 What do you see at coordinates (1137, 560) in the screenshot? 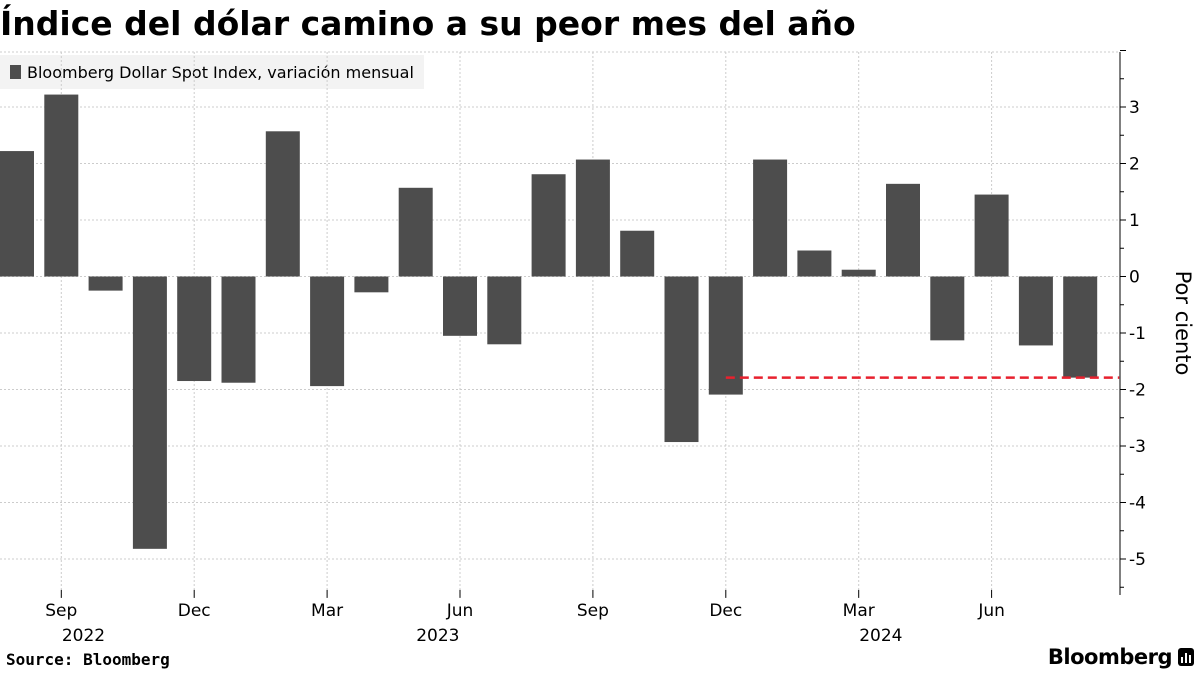
I see `y-tick-label: -5` at bounding box center [1137, 560].